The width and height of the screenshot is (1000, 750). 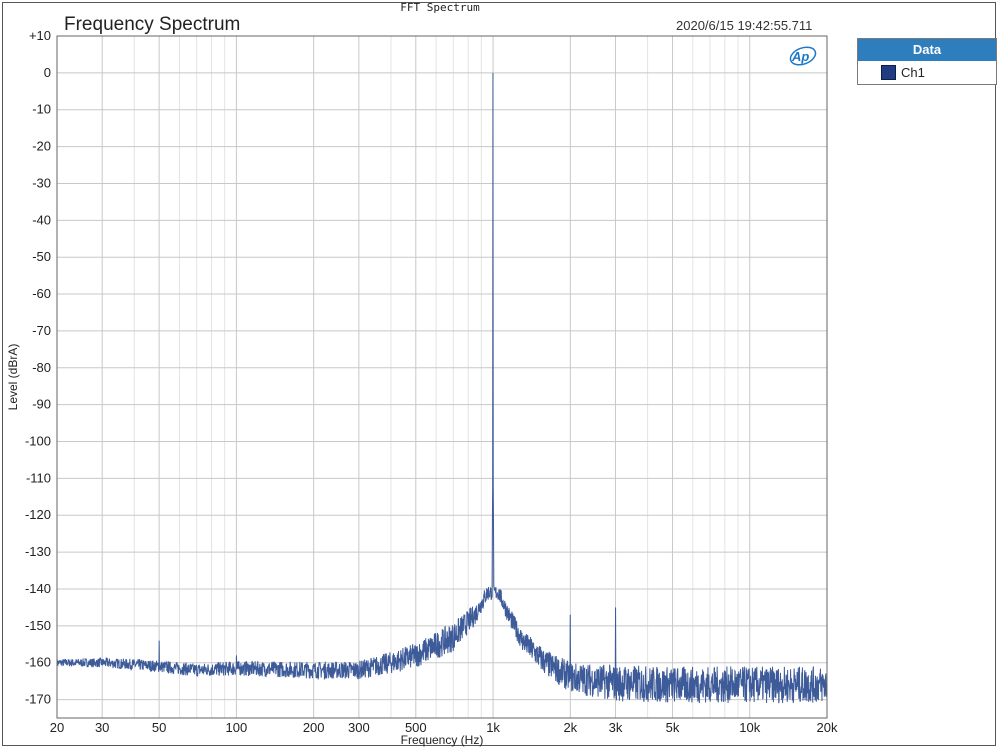 What do you see at coordinates (416, 727) in the screenshot?
I see `x-tick-label: 500` at bounding box center [416, 727].